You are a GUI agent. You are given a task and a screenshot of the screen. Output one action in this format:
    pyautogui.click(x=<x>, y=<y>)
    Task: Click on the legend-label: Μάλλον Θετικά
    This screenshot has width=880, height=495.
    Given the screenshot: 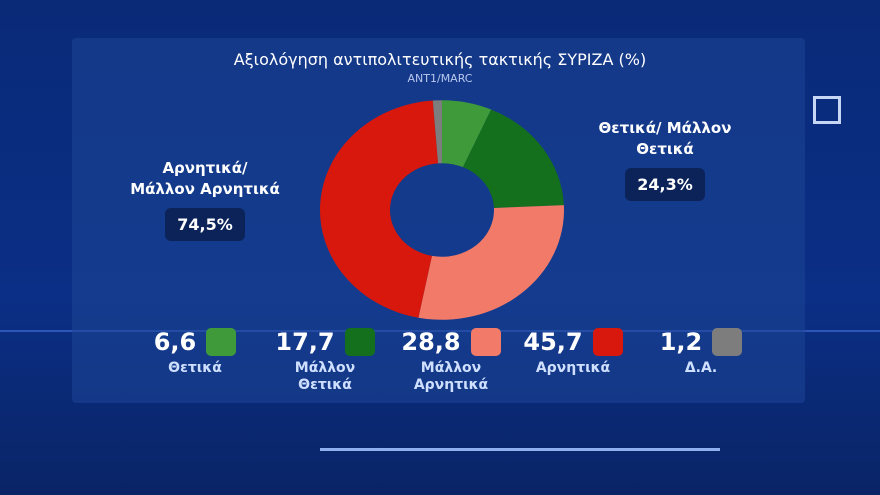 What is the action you would take?
    pyautogui.click(x=325, y=376)
    